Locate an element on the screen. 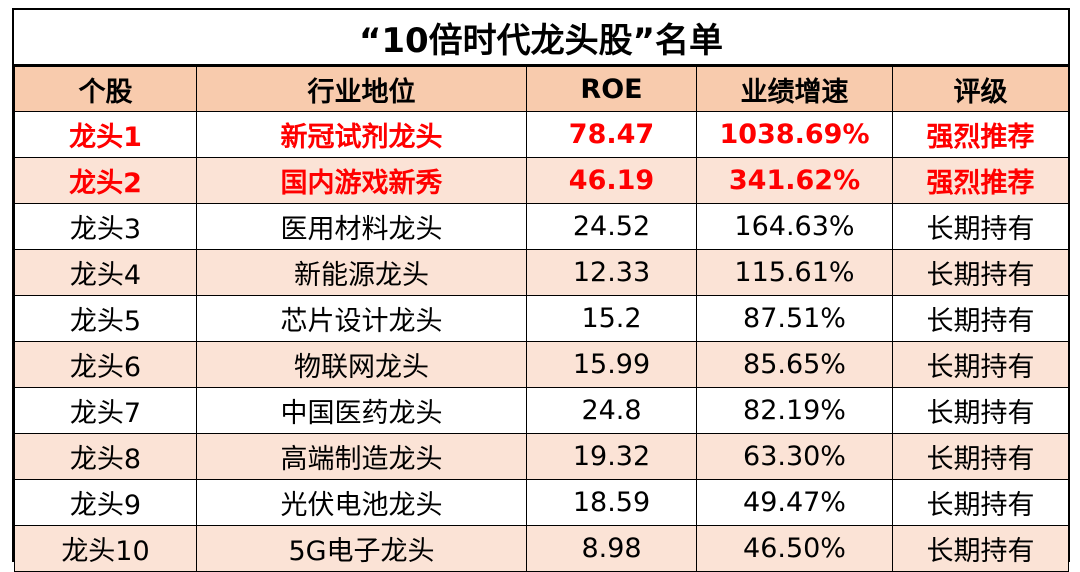 The height and width of the screenshot is (572, 1080). table-row: 龙头9 光伏电池龙头 18.59 49.47% 长期持有 is located at coordinates (541, 502).